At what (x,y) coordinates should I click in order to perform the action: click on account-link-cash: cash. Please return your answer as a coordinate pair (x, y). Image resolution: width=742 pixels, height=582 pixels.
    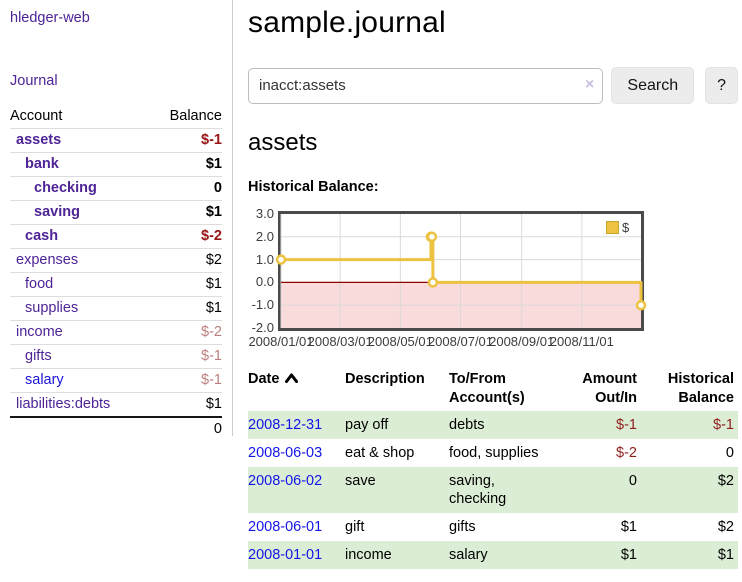
    Looking at the image, I should click on (42, 236).